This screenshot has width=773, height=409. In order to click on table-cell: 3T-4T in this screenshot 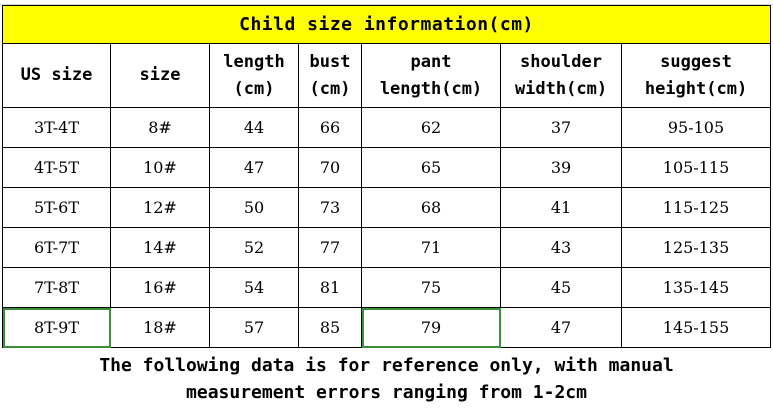, I will do `click(56, 127)`.